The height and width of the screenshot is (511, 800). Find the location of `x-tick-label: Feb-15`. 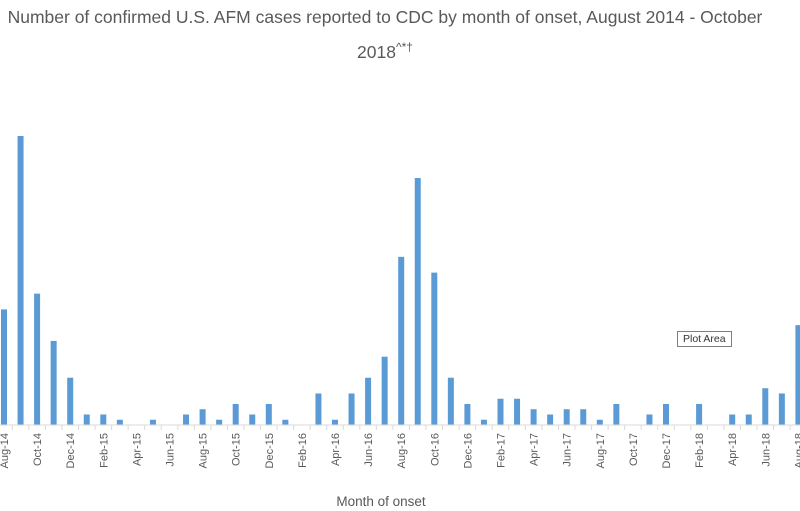

x-tick-label: Feb-15 is located at coordinates (104, 450).